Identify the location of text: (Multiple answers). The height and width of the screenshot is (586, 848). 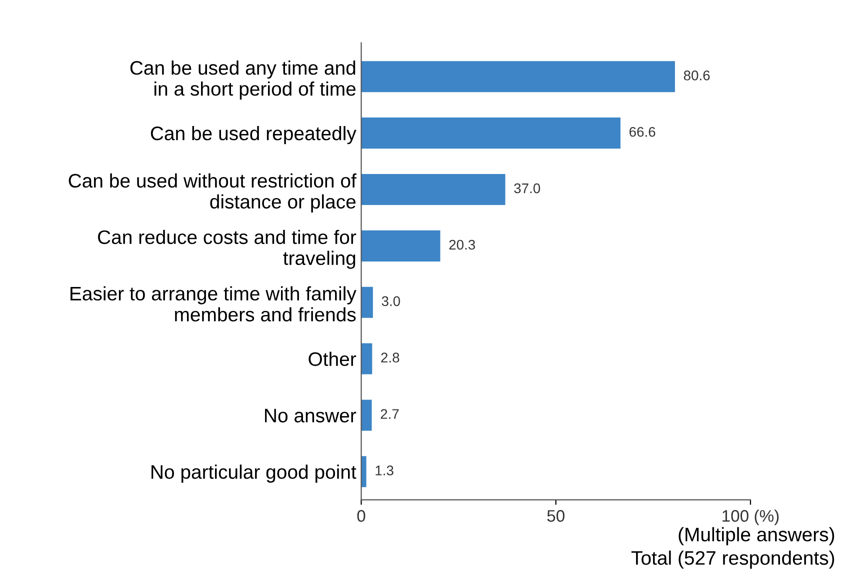
(756, 536).